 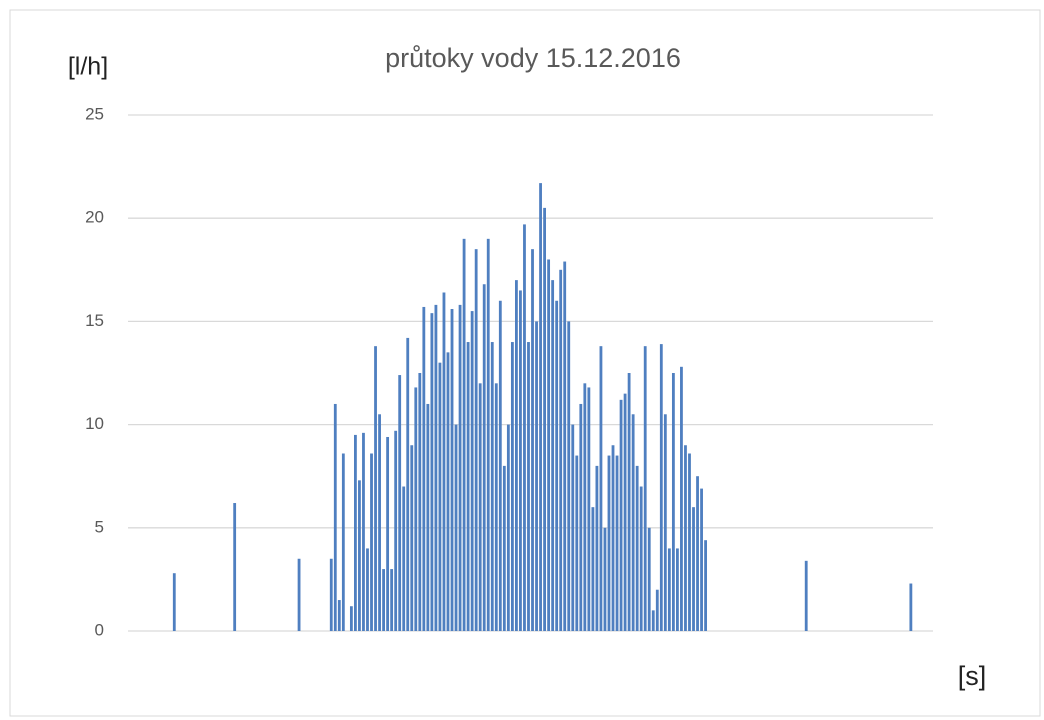 I want to click on y-axis-label: [l/h], so click(x=88, y=67).